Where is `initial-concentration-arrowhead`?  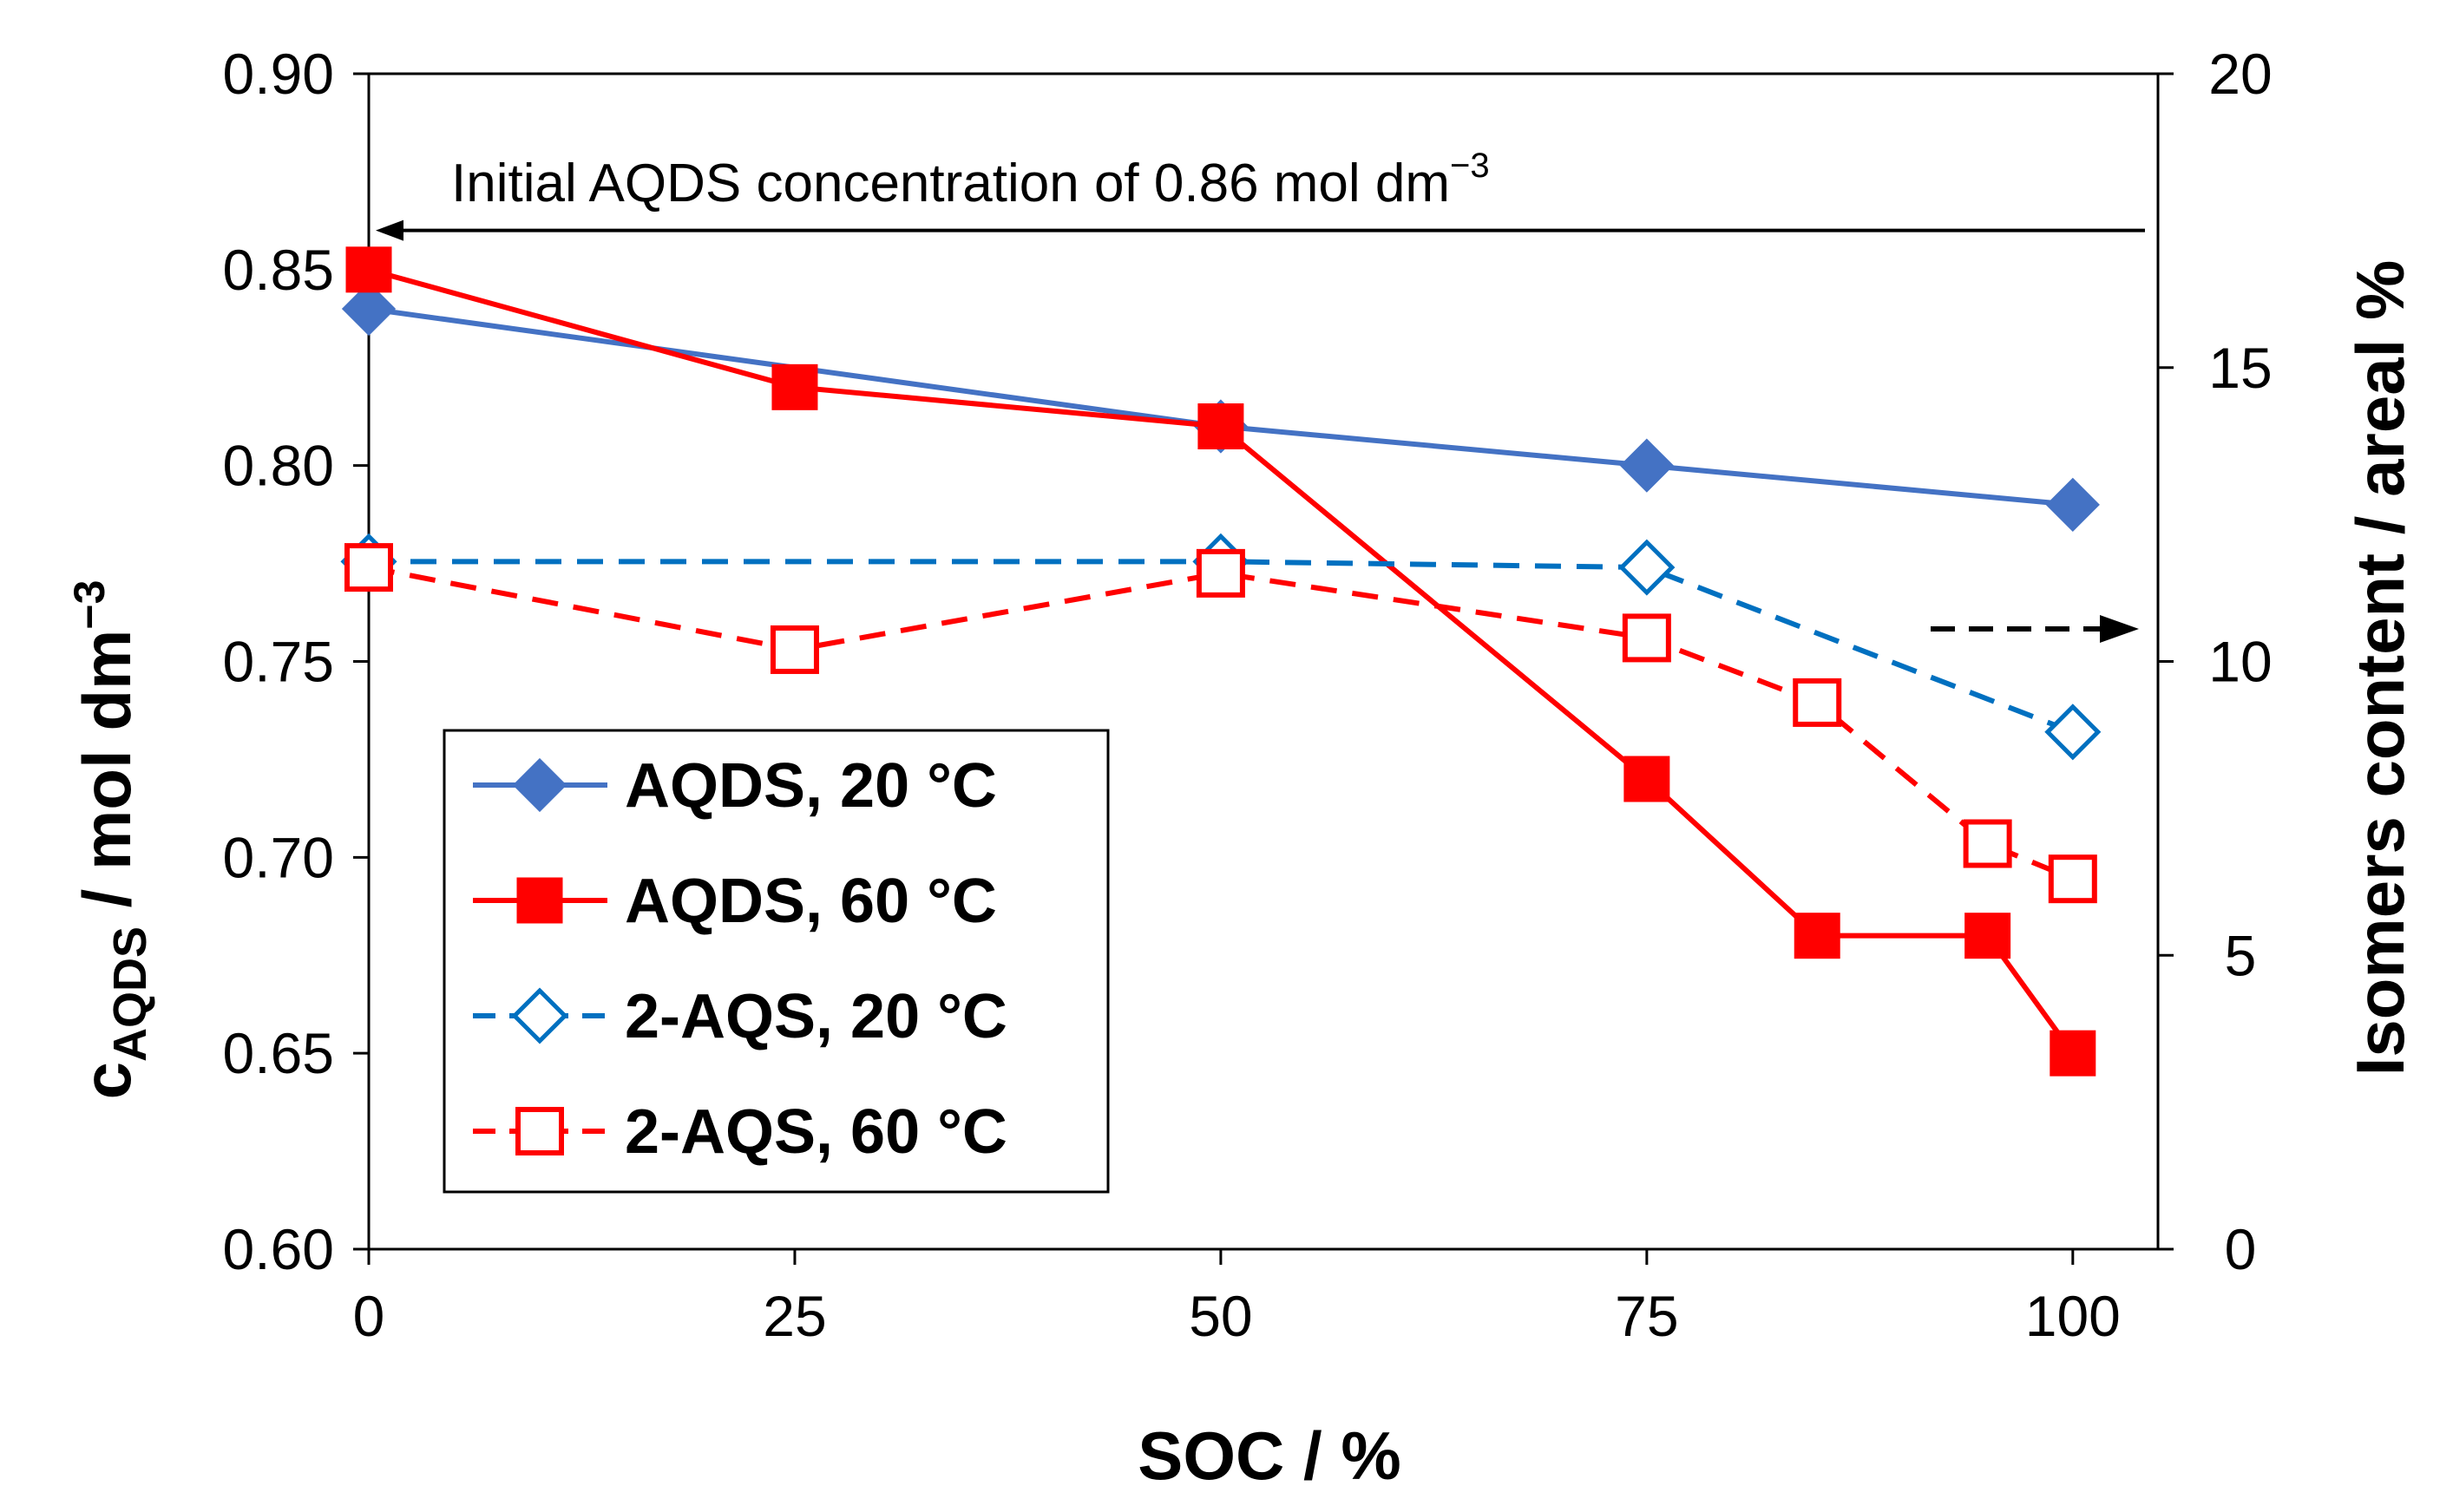 initial-concentration-arrowhead is located at coordinates (389, 230).